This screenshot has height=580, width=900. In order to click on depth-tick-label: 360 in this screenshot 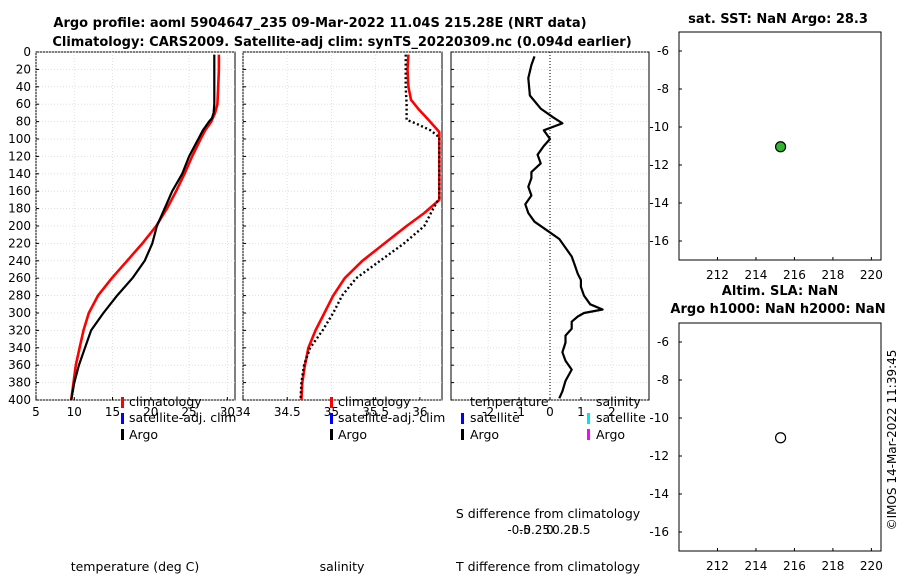, I will do `click(19, 365)`.